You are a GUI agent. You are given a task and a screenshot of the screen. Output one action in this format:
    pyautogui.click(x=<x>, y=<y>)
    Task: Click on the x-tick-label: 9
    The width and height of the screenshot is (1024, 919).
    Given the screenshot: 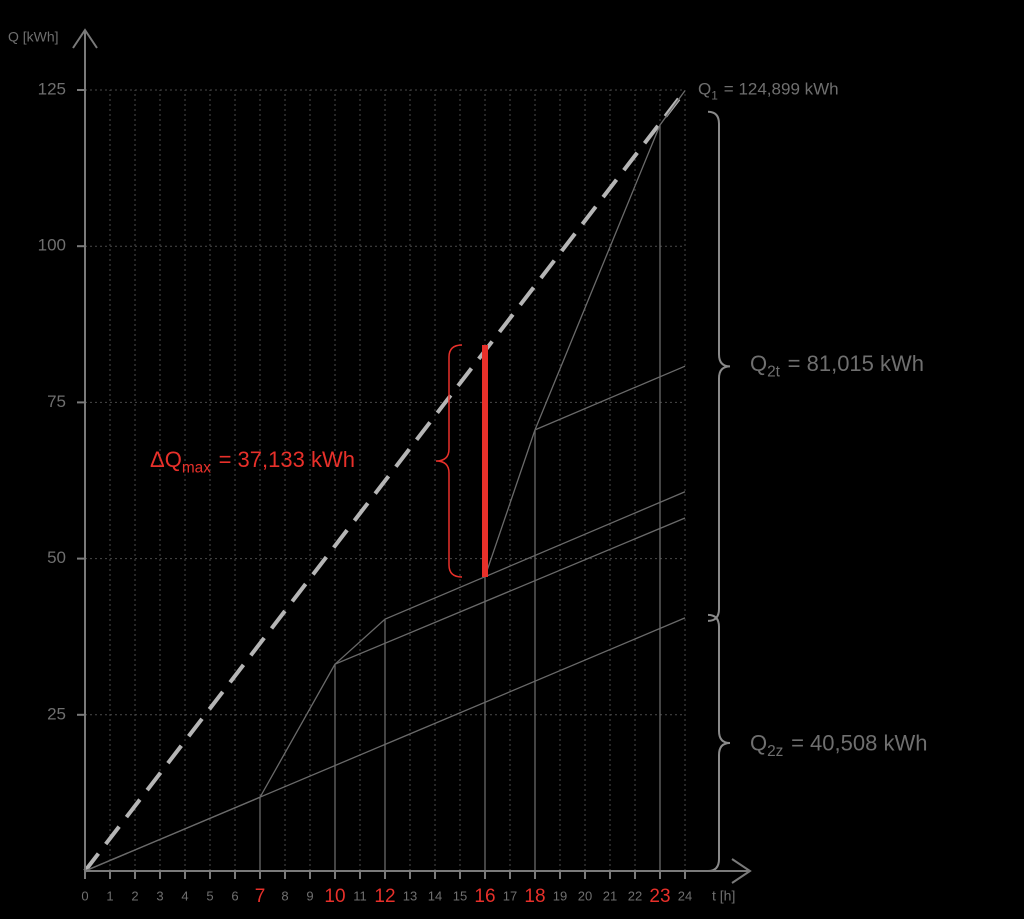 What is the action you would take?
    pyautogui.click(x=309, y=895)
    